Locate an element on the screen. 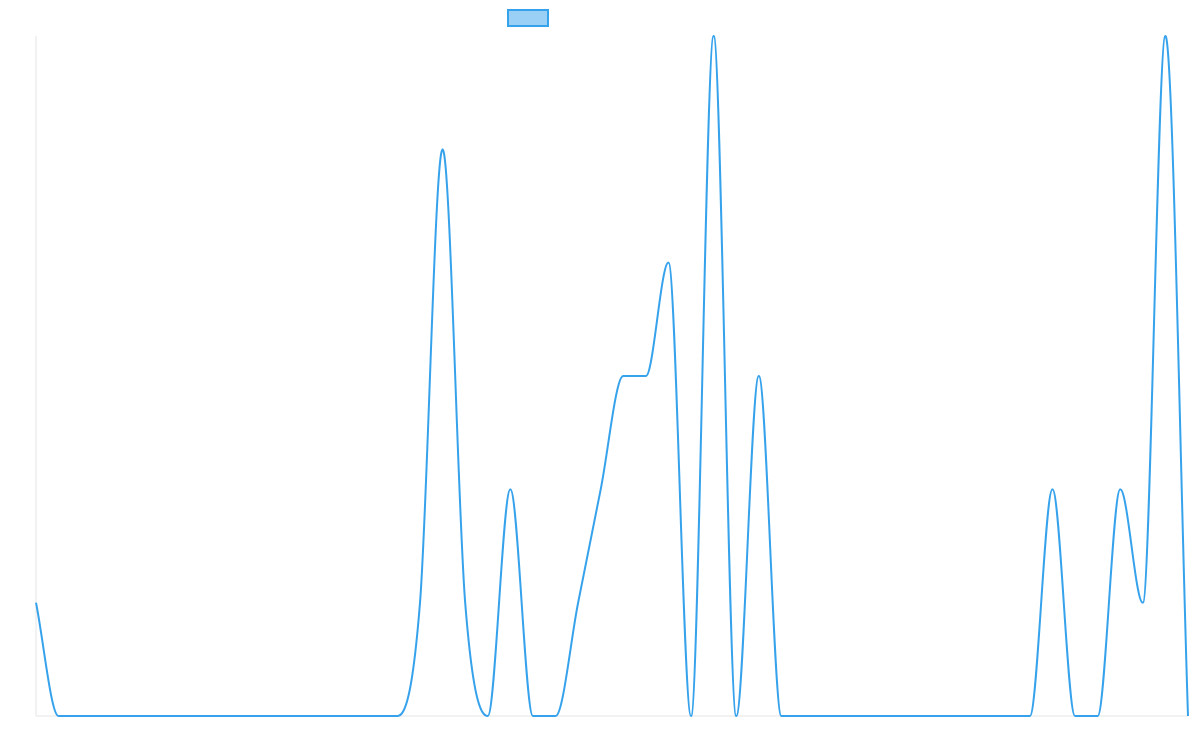  legend is located at coordinates (528, 18).